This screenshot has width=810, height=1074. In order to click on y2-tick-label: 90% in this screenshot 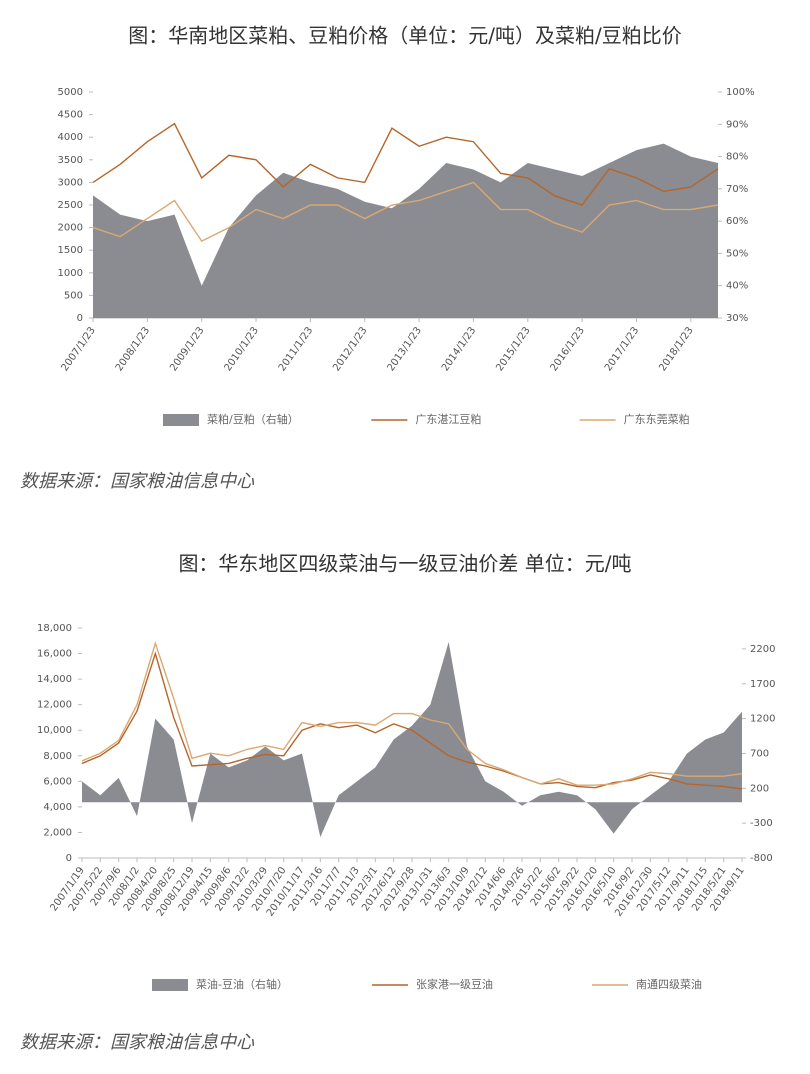, I will do `click(737, 124)`.